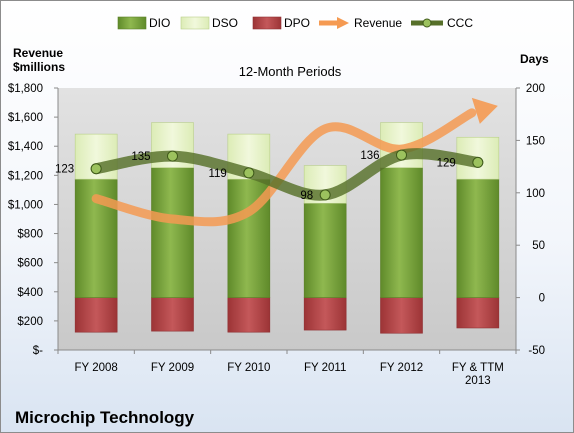  Describe the element at coordinates (96, 368) in the screenshot. I see `x-tick-label: FY 2008` at that location.